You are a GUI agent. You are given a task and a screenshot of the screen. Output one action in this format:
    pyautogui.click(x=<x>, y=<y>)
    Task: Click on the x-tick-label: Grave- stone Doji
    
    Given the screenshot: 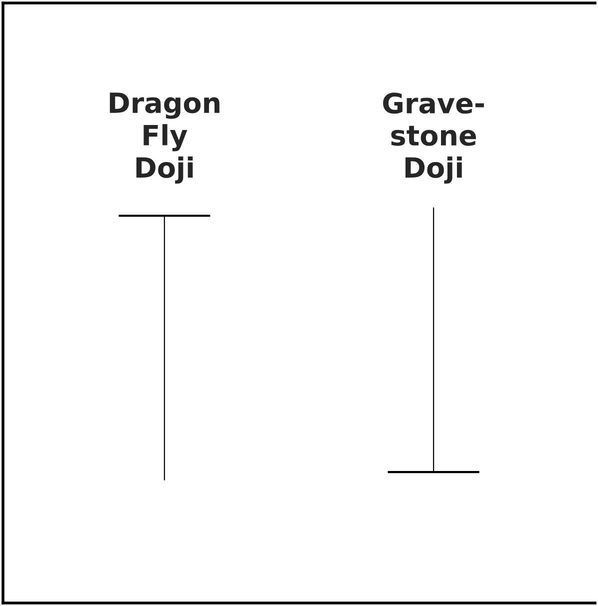 What is the action you would take?
    pyautogui.click(x=433, y=138)
    